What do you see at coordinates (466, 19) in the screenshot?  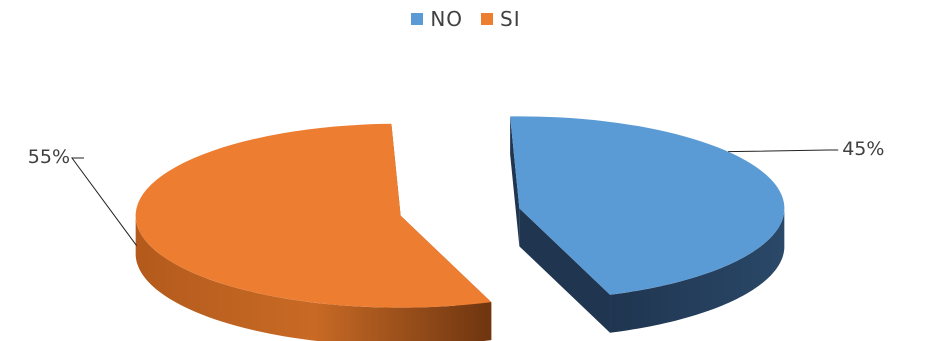 I see `chart-legend: NO SI` at bounding box center [466, 19].